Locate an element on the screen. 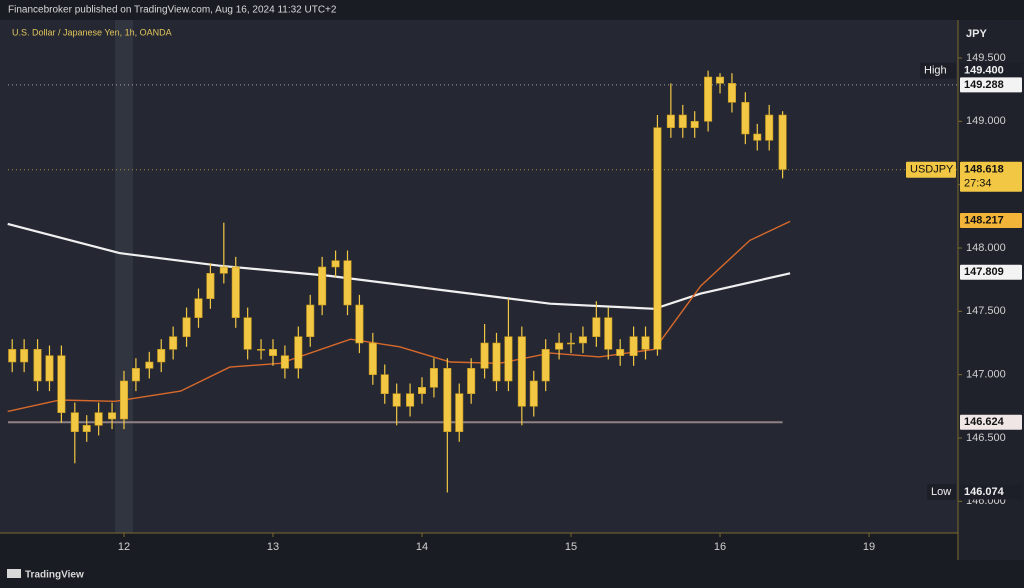  x-tick-label: 15 is located at coordinates (571, 547).